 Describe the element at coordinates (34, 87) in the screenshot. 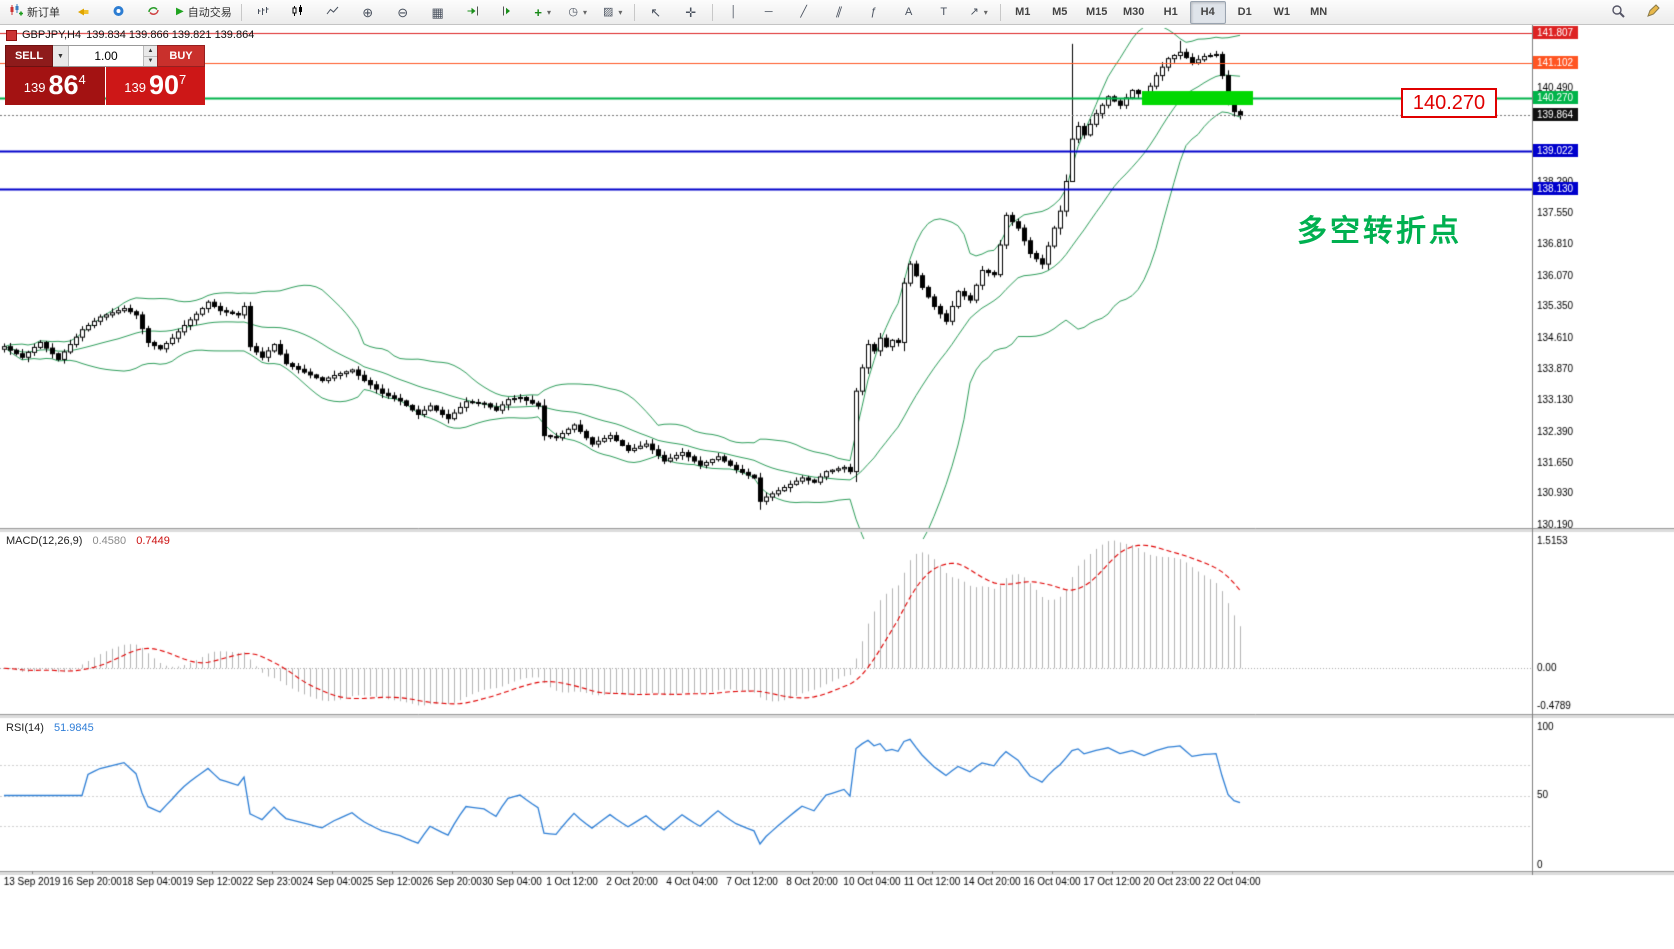

I see `sell-price-prefix: 139` at that location.